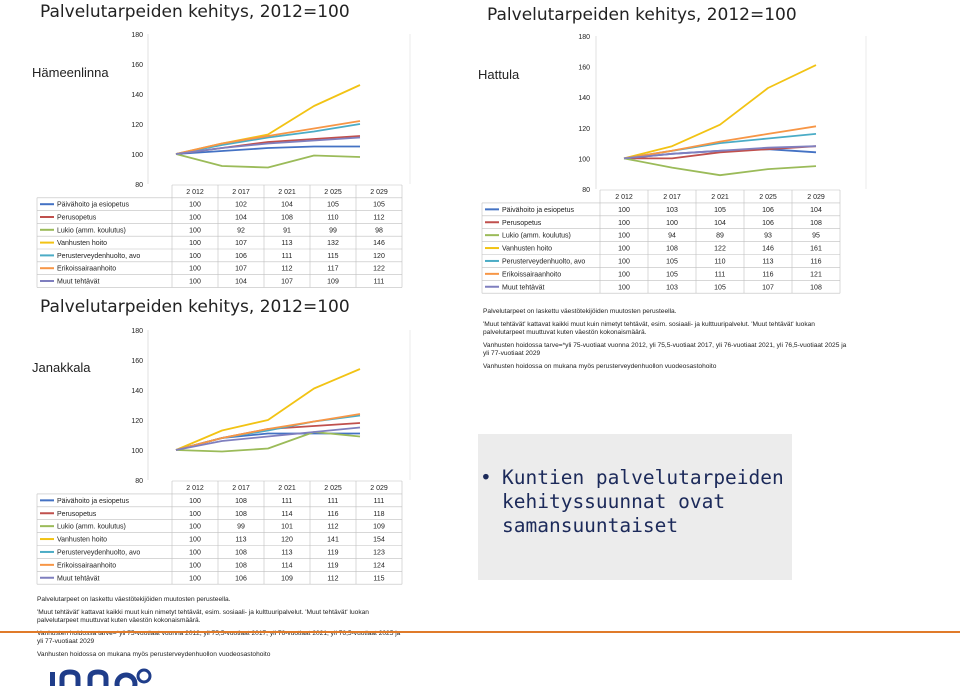 The height and width of the screenshot is (686, 960). What do you see at coordinates (643, 477) in the screenshot?
I see `callout-line: Kuntien palvelutarpeiden` at bounding box center [643, 477].